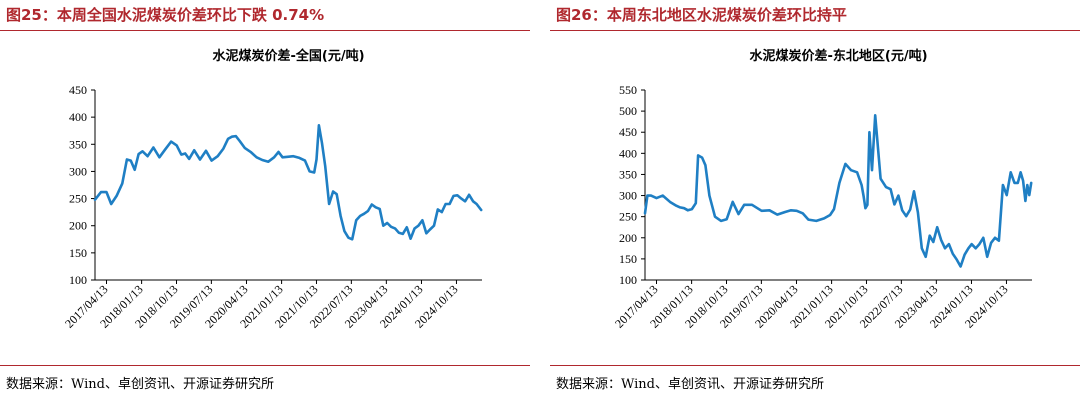 This screenshot has height=407, width=1080. I want to click on y-tick-label: 500, so click(628, 111).